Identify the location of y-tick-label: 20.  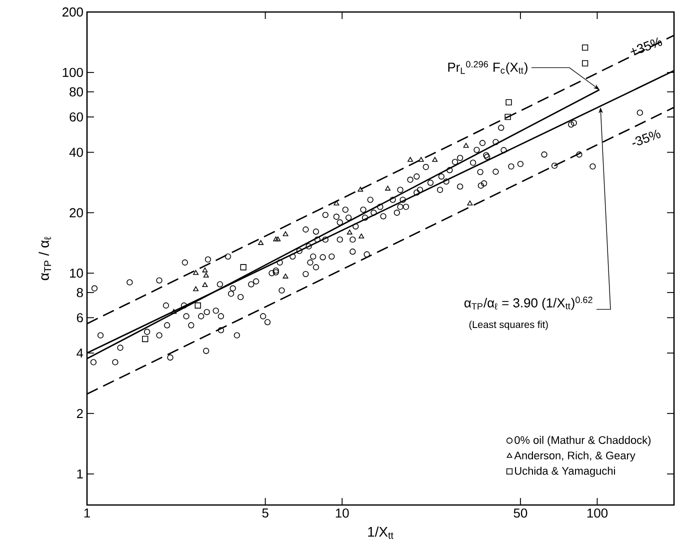
(76, 213).